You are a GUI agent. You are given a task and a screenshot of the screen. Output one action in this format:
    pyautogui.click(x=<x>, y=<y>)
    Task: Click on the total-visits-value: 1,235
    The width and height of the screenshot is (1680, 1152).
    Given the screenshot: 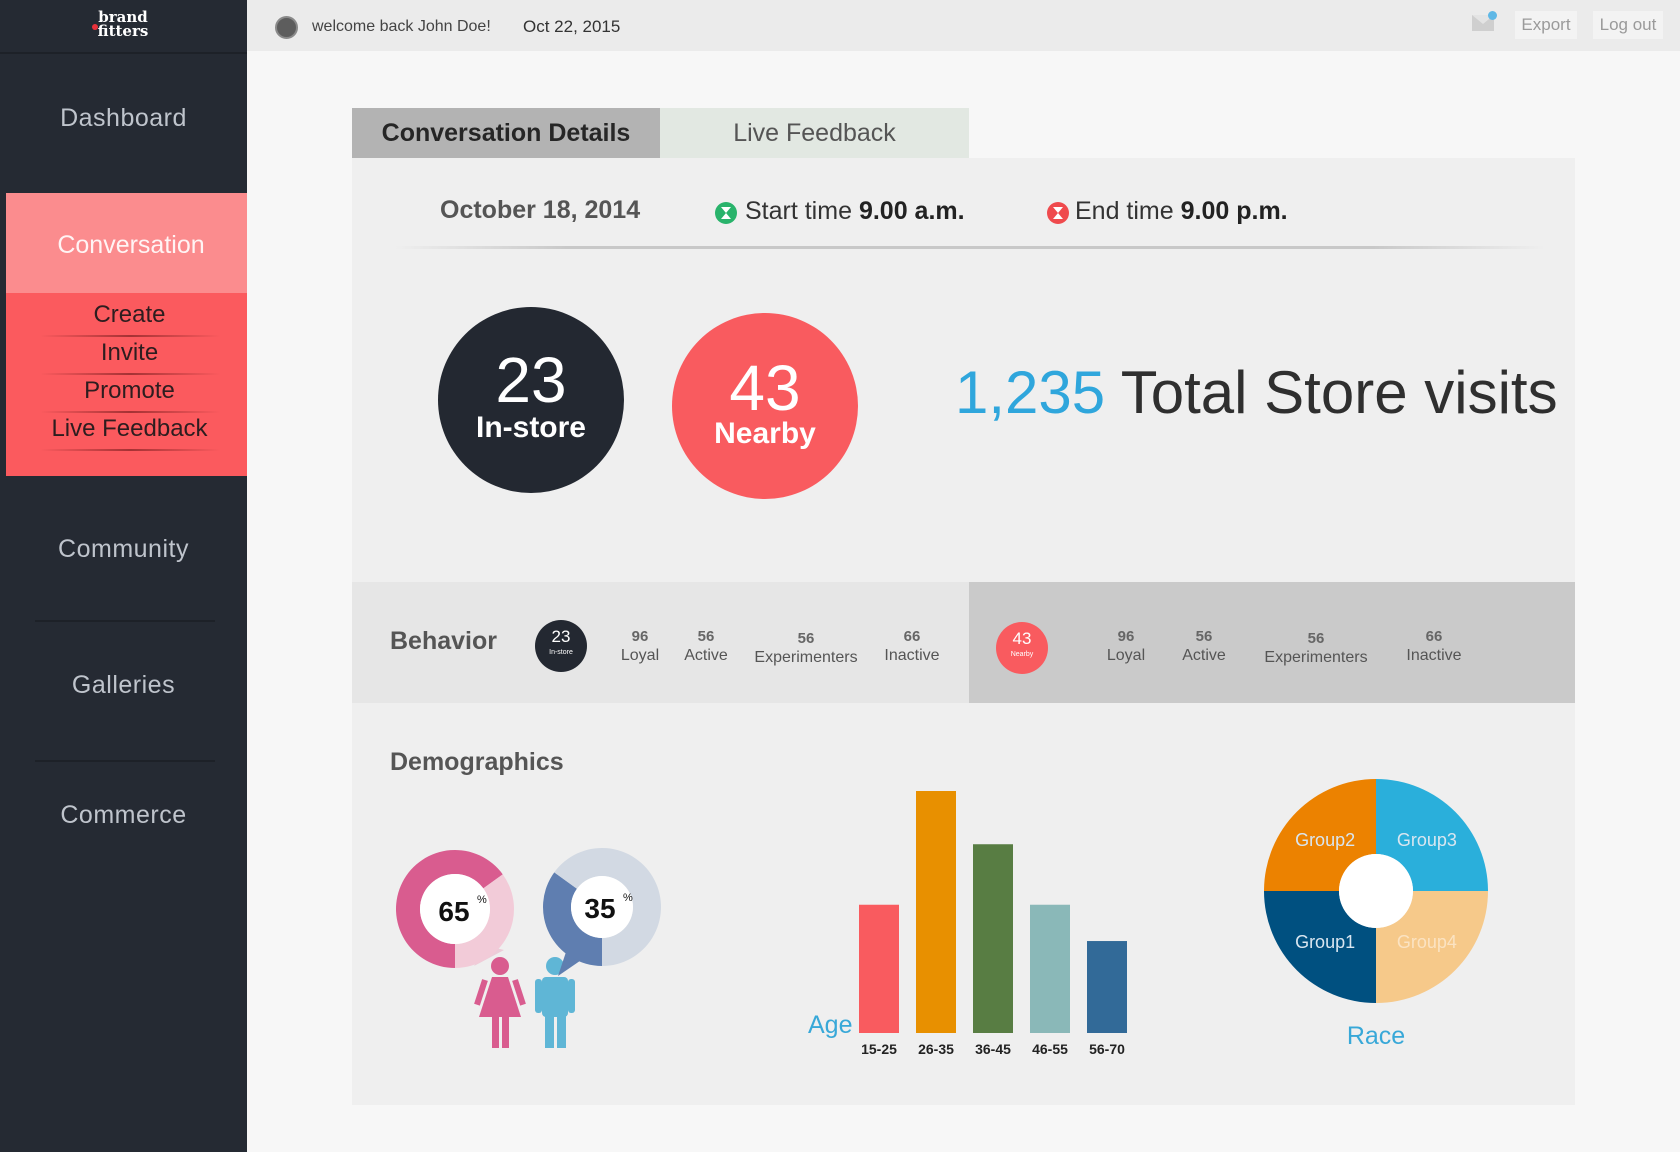 What is the action you would take?
    pyautogui.click(x=1030, y=392)
    